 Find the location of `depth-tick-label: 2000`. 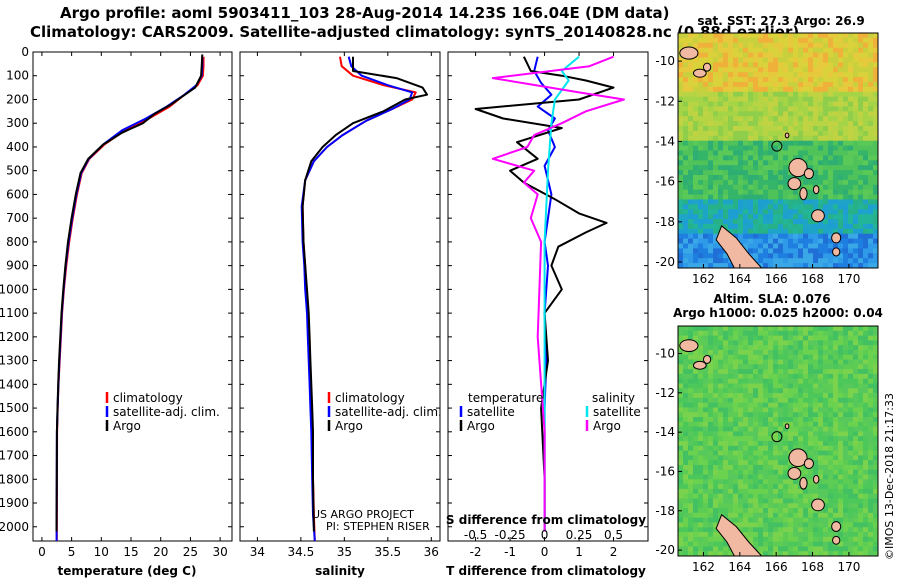

depth-tick-label: 2000 is located at coordinates (14, 527).